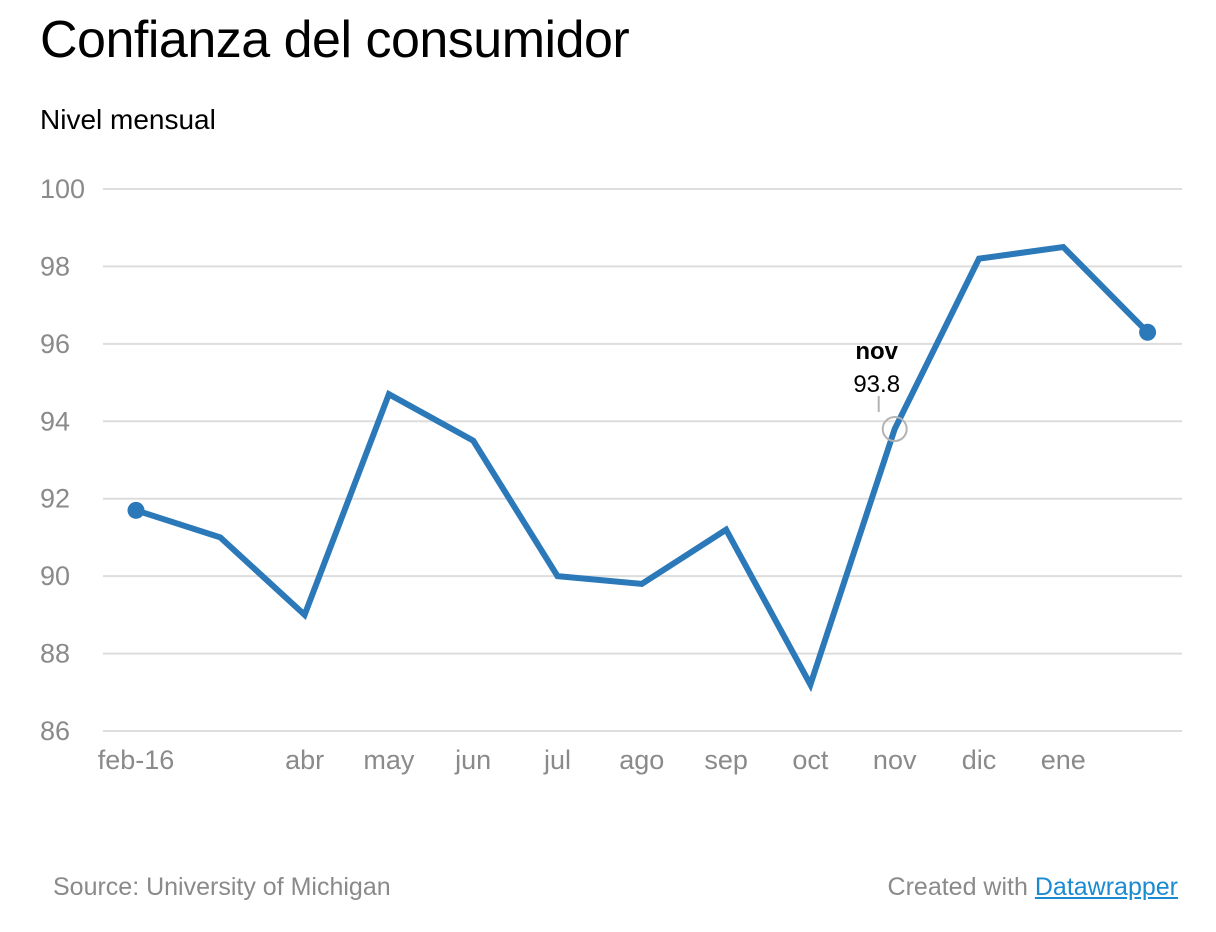  I want to click on series-end-point, so click(1148, 332).